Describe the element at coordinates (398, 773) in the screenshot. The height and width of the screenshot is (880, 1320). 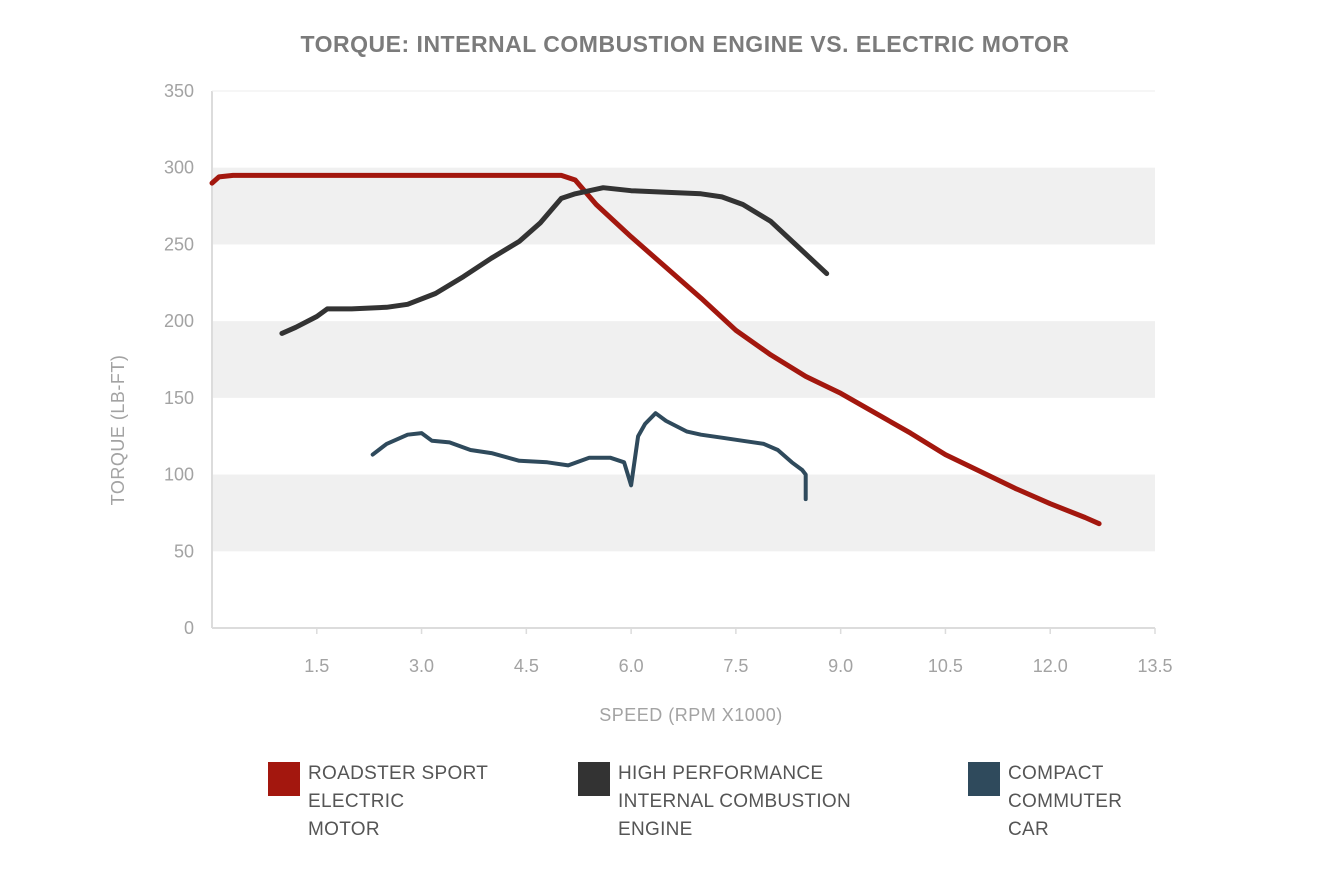
I see `legend-label-roadster-line1: ROADSTER SPORT` at that location.